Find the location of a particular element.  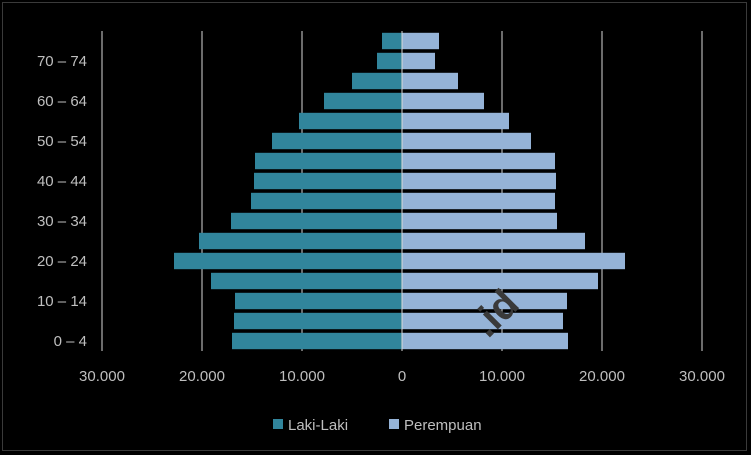

x-axis-labels: 30.000 20.000 10.000 0 10.000 20.000 30.000 is located at coordinates (402, 376).